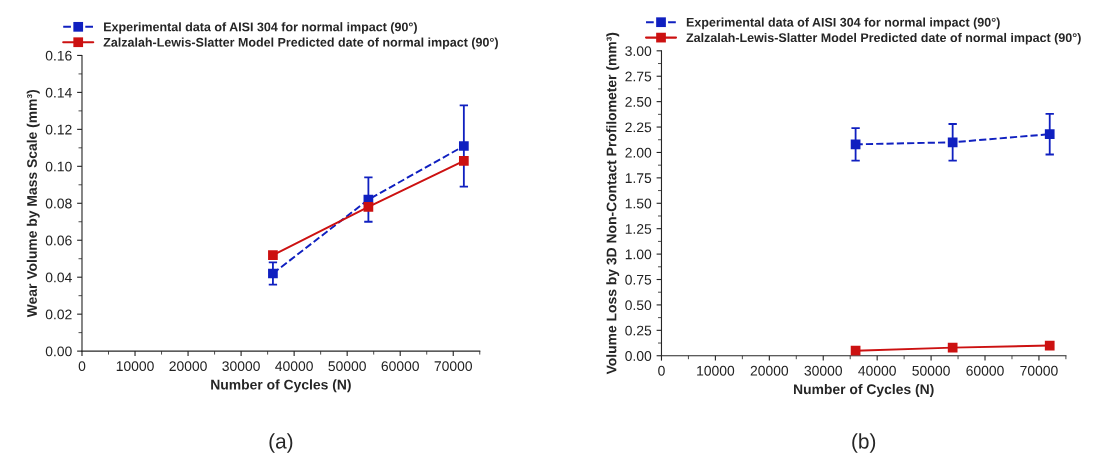 The height and width of the screenshot is (462, 1108). I want to click on y-tick-label: 0.04, so click(58, 277).